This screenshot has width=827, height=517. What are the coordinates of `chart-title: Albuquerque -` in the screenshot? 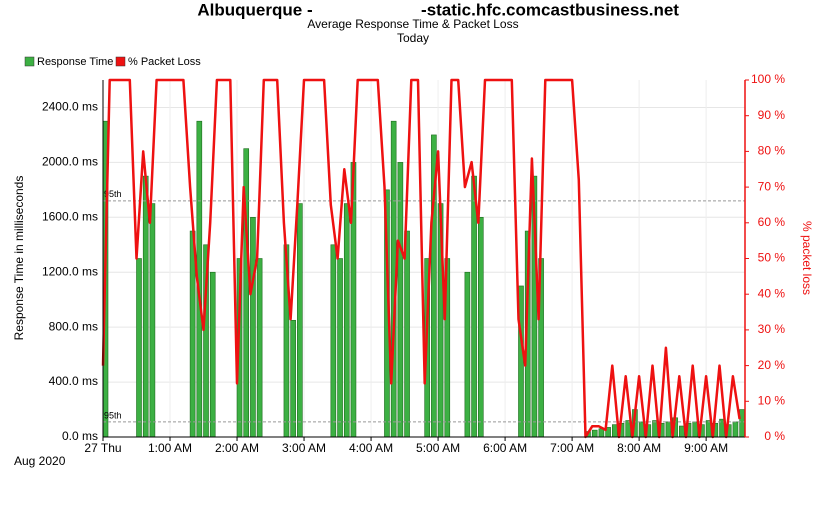 It's located at (254, 9).